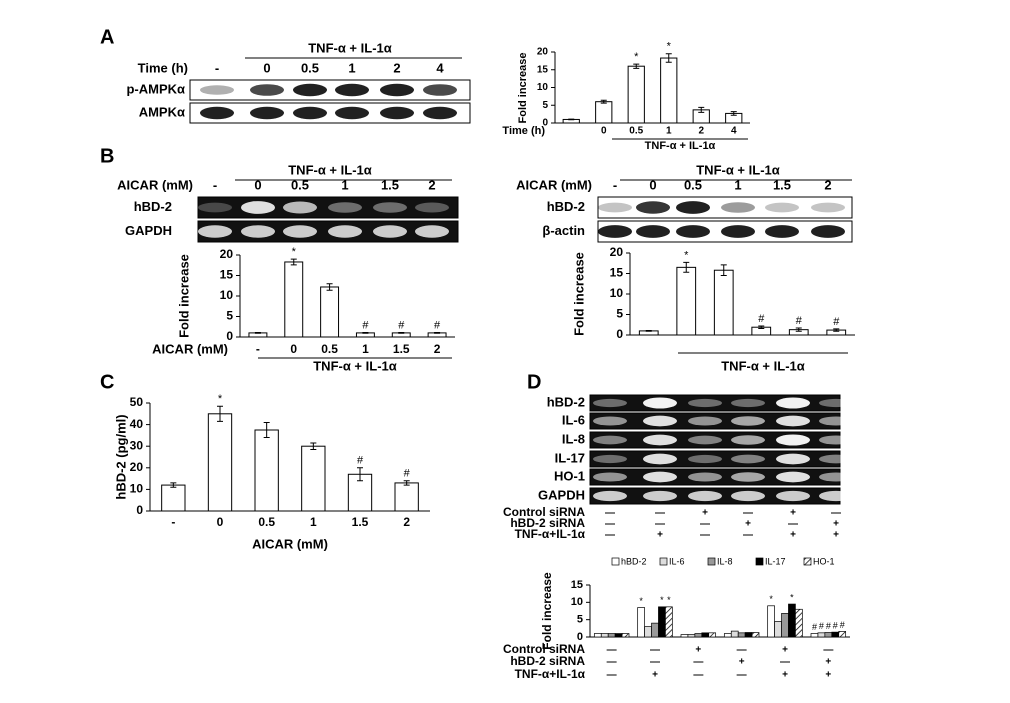 This screenshot has width=1010, height=703. Describe the element at coordinates (258, 349) in the screenshot. I see `x-tick-label: -` at that location.